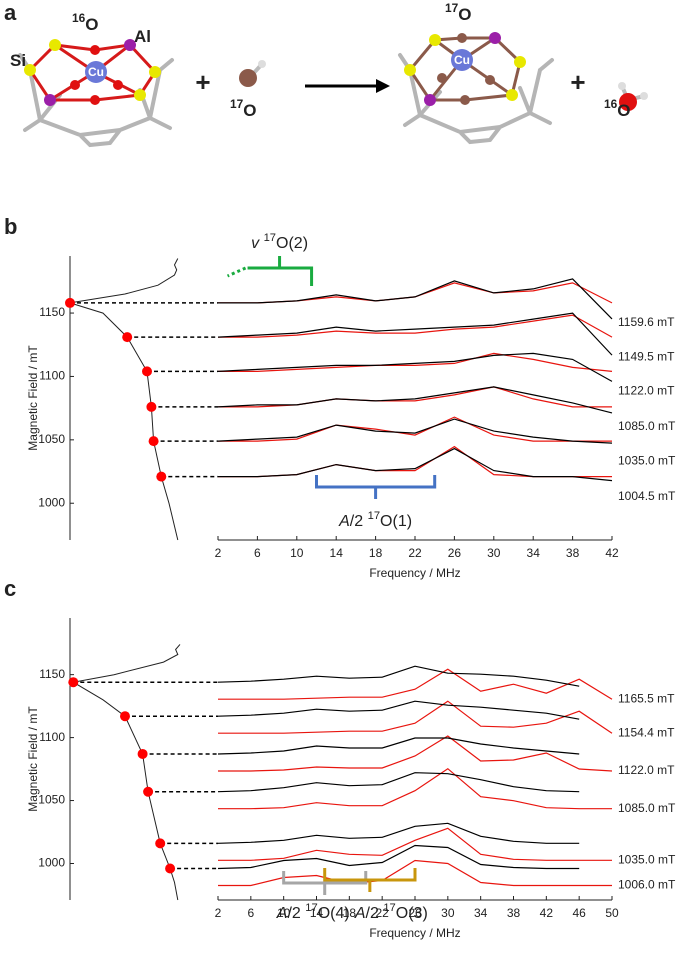 The image size is (685, 969). What do you see at coordinates (255, 243) in the screenshot?
I see `text-part: v` at bounding box center [255, 243].